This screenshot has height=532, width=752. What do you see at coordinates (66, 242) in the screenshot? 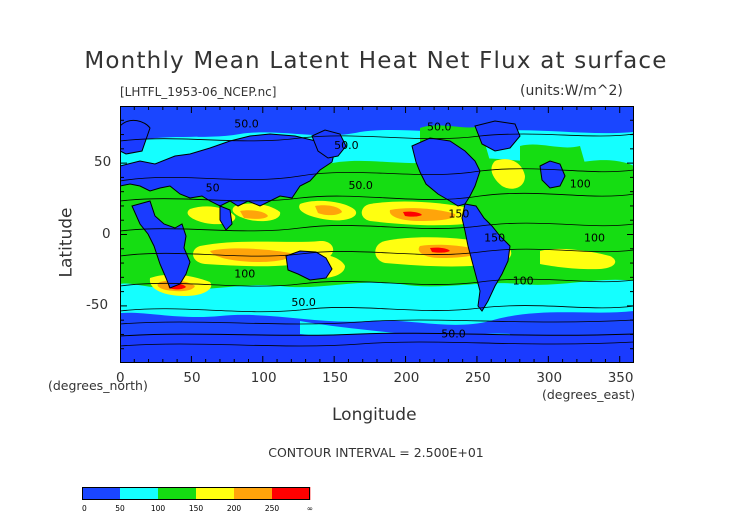
I see `y-axis-label: Latitude` at bounding box center [66, 242].